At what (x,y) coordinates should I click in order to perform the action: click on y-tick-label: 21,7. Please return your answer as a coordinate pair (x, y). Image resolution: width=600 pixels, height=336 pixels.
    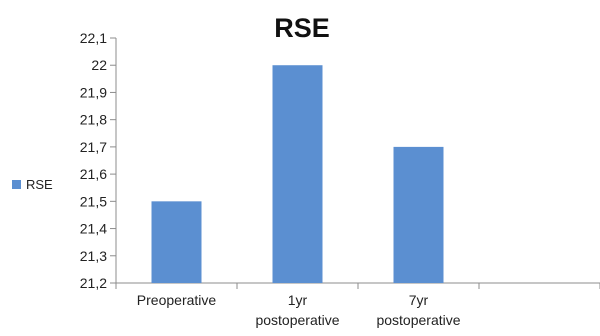
    Looking at the image, I should click on (93, 147).